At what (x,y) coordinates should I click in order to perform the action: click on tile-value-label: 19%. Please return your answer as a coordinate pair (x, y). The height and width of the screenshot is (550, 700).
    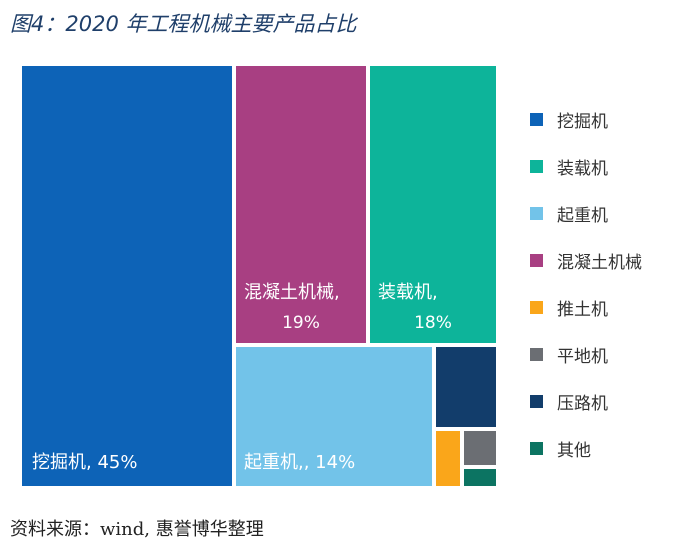
    Looking at the image, I should click on (301, 323).